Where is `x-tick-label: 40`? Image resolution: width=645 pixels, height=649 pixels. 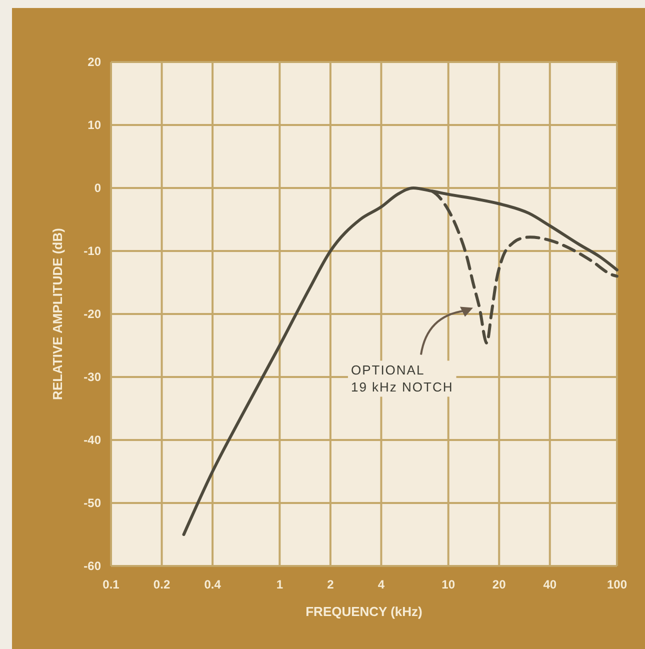
x-tick-label: 40 is located at coordinates (550, 585).